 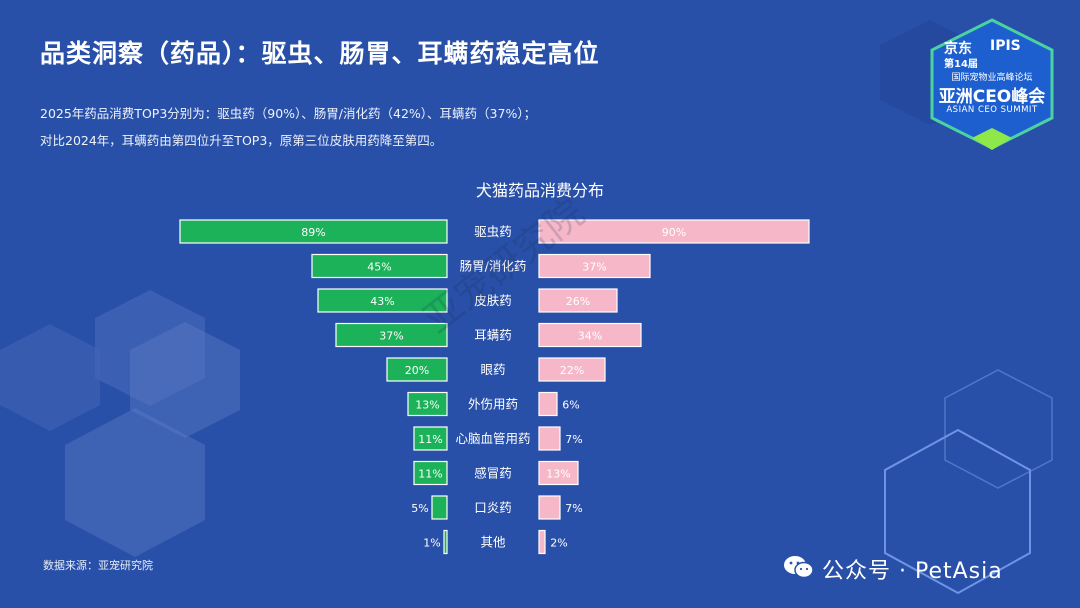 I want to click on label-left-4: 20%, so click(x=417, y=370).